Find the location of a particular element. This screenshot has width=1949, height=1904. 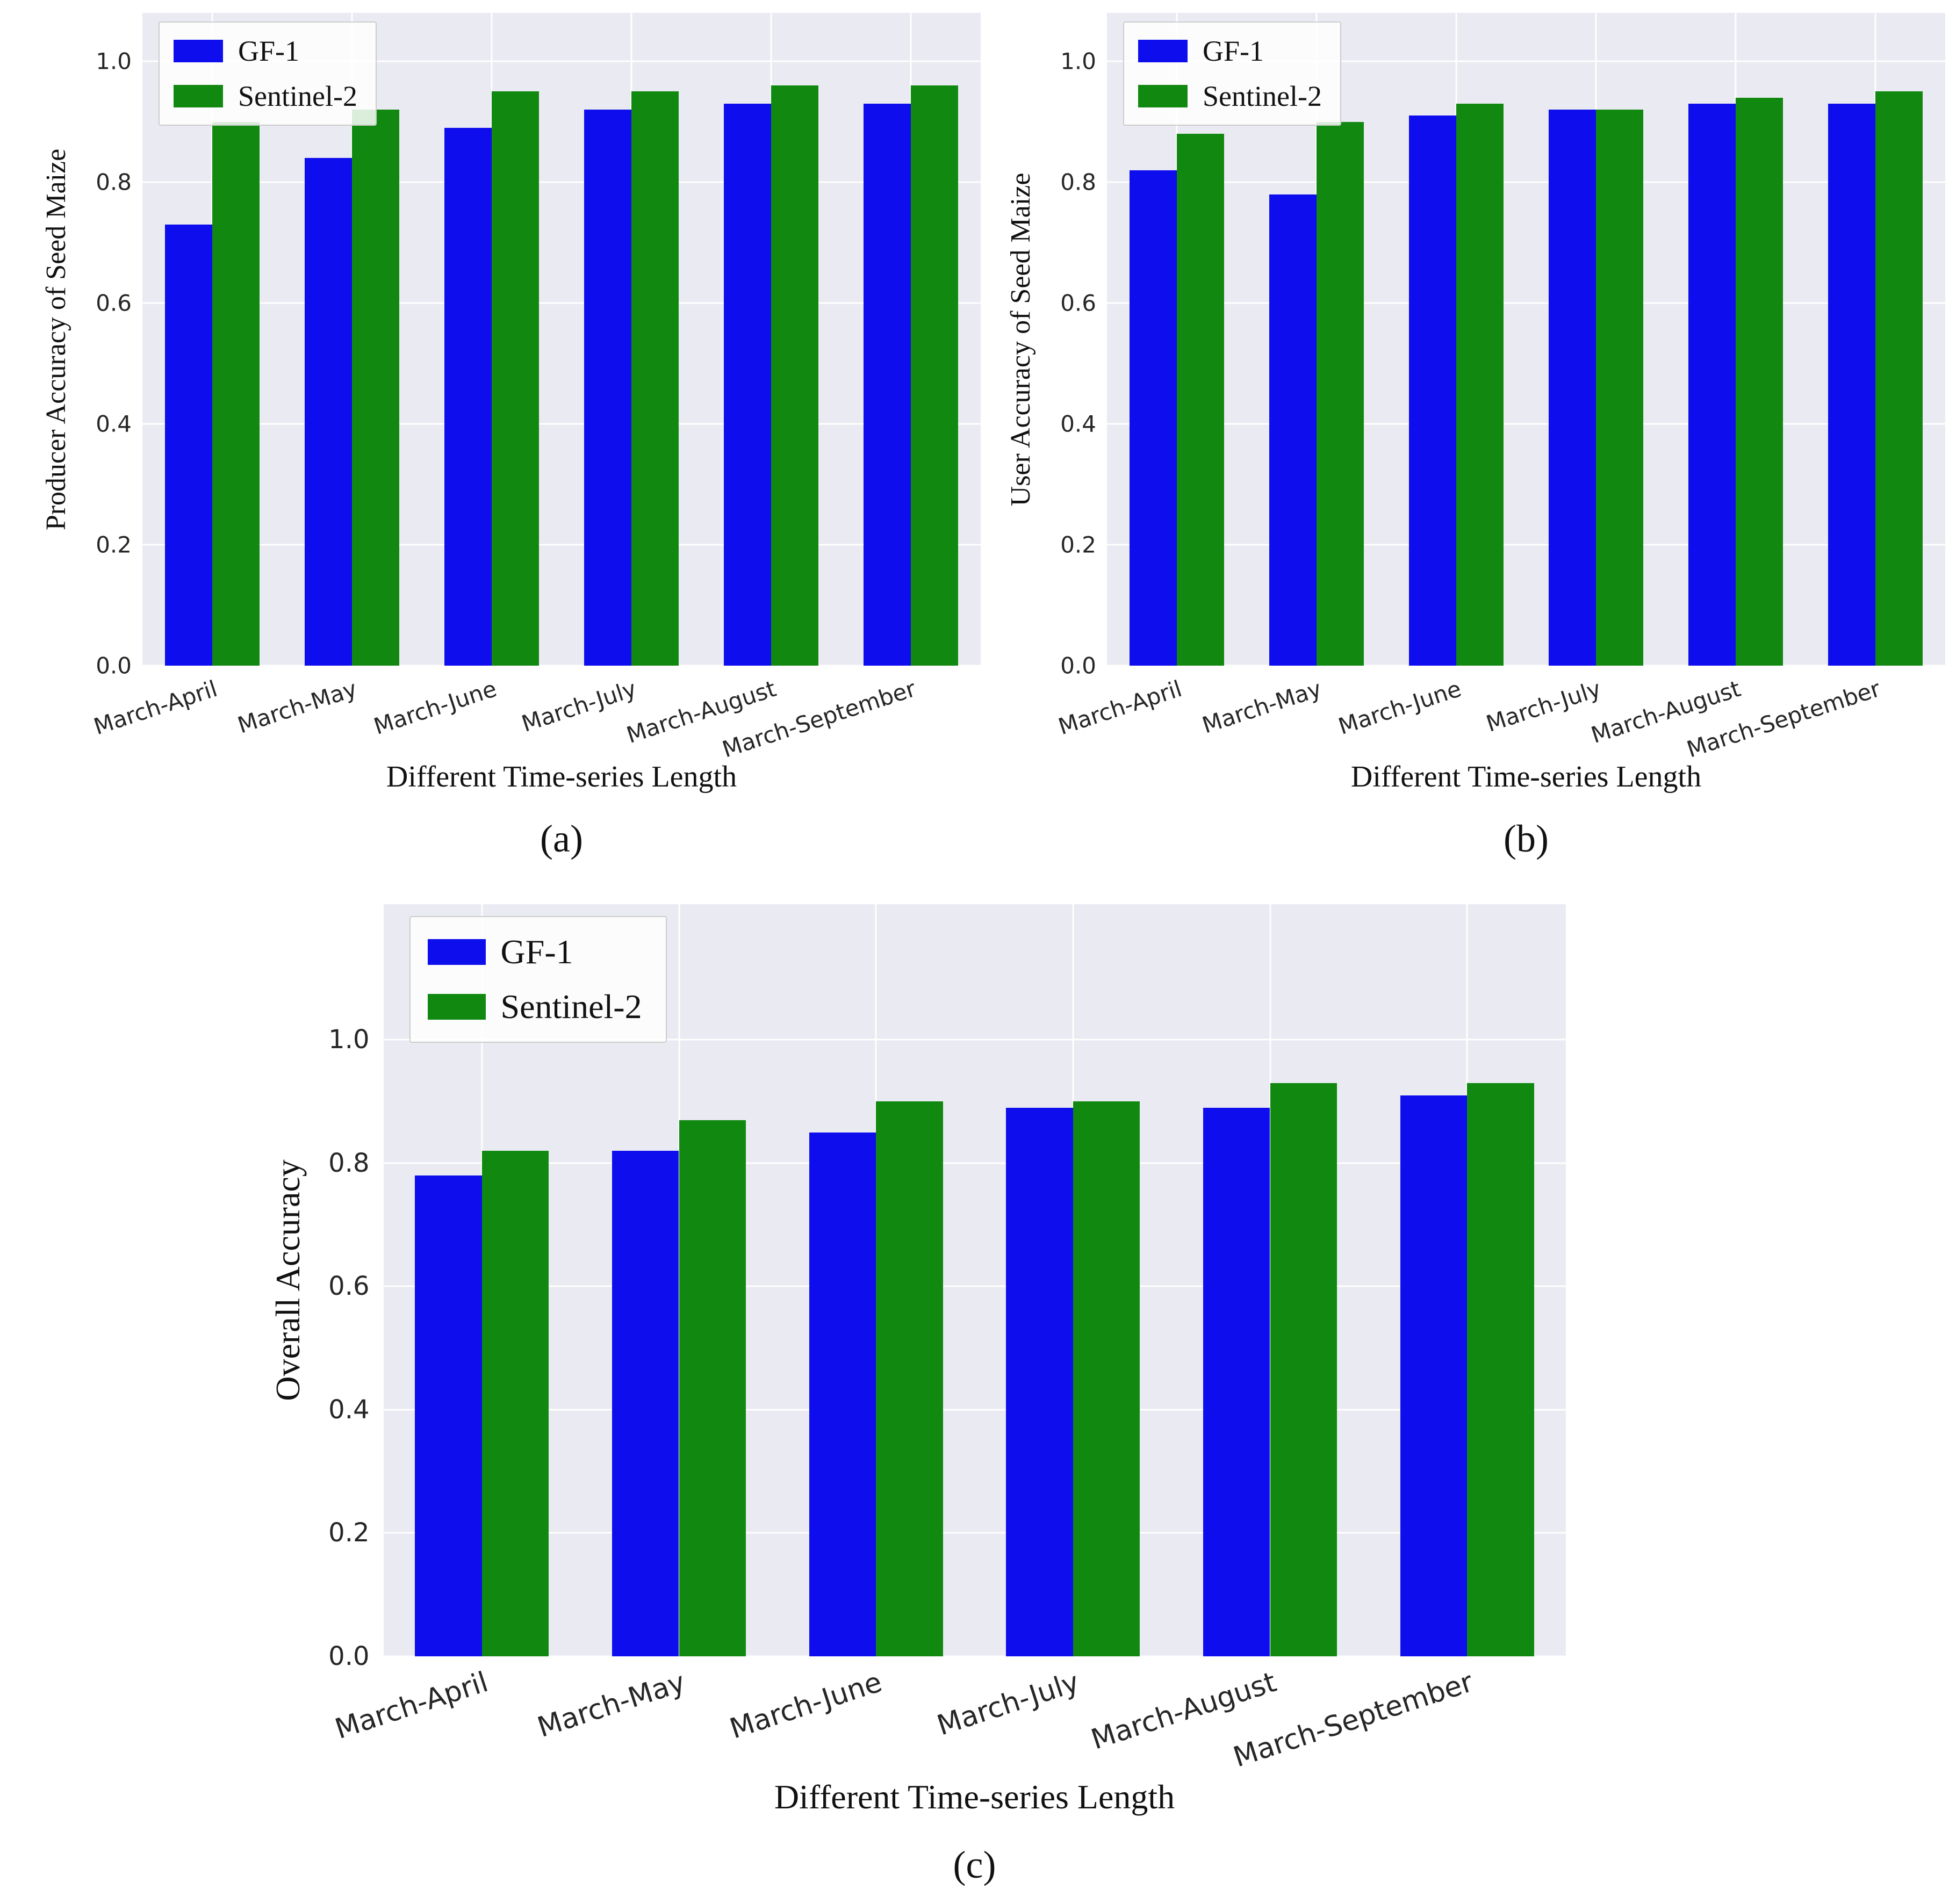

subplot-caption-a: (a) is located at coordinates (561, 838).